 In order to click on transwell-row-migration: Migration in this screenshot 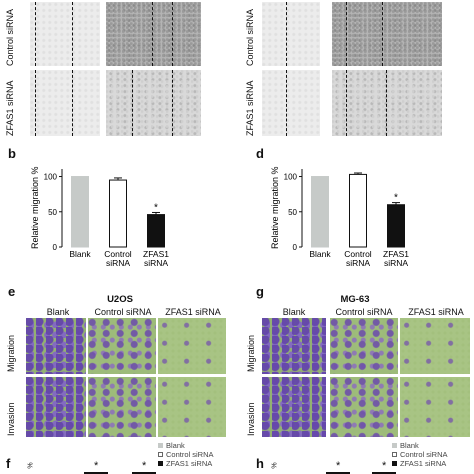, I will do `click(11, 353)`.